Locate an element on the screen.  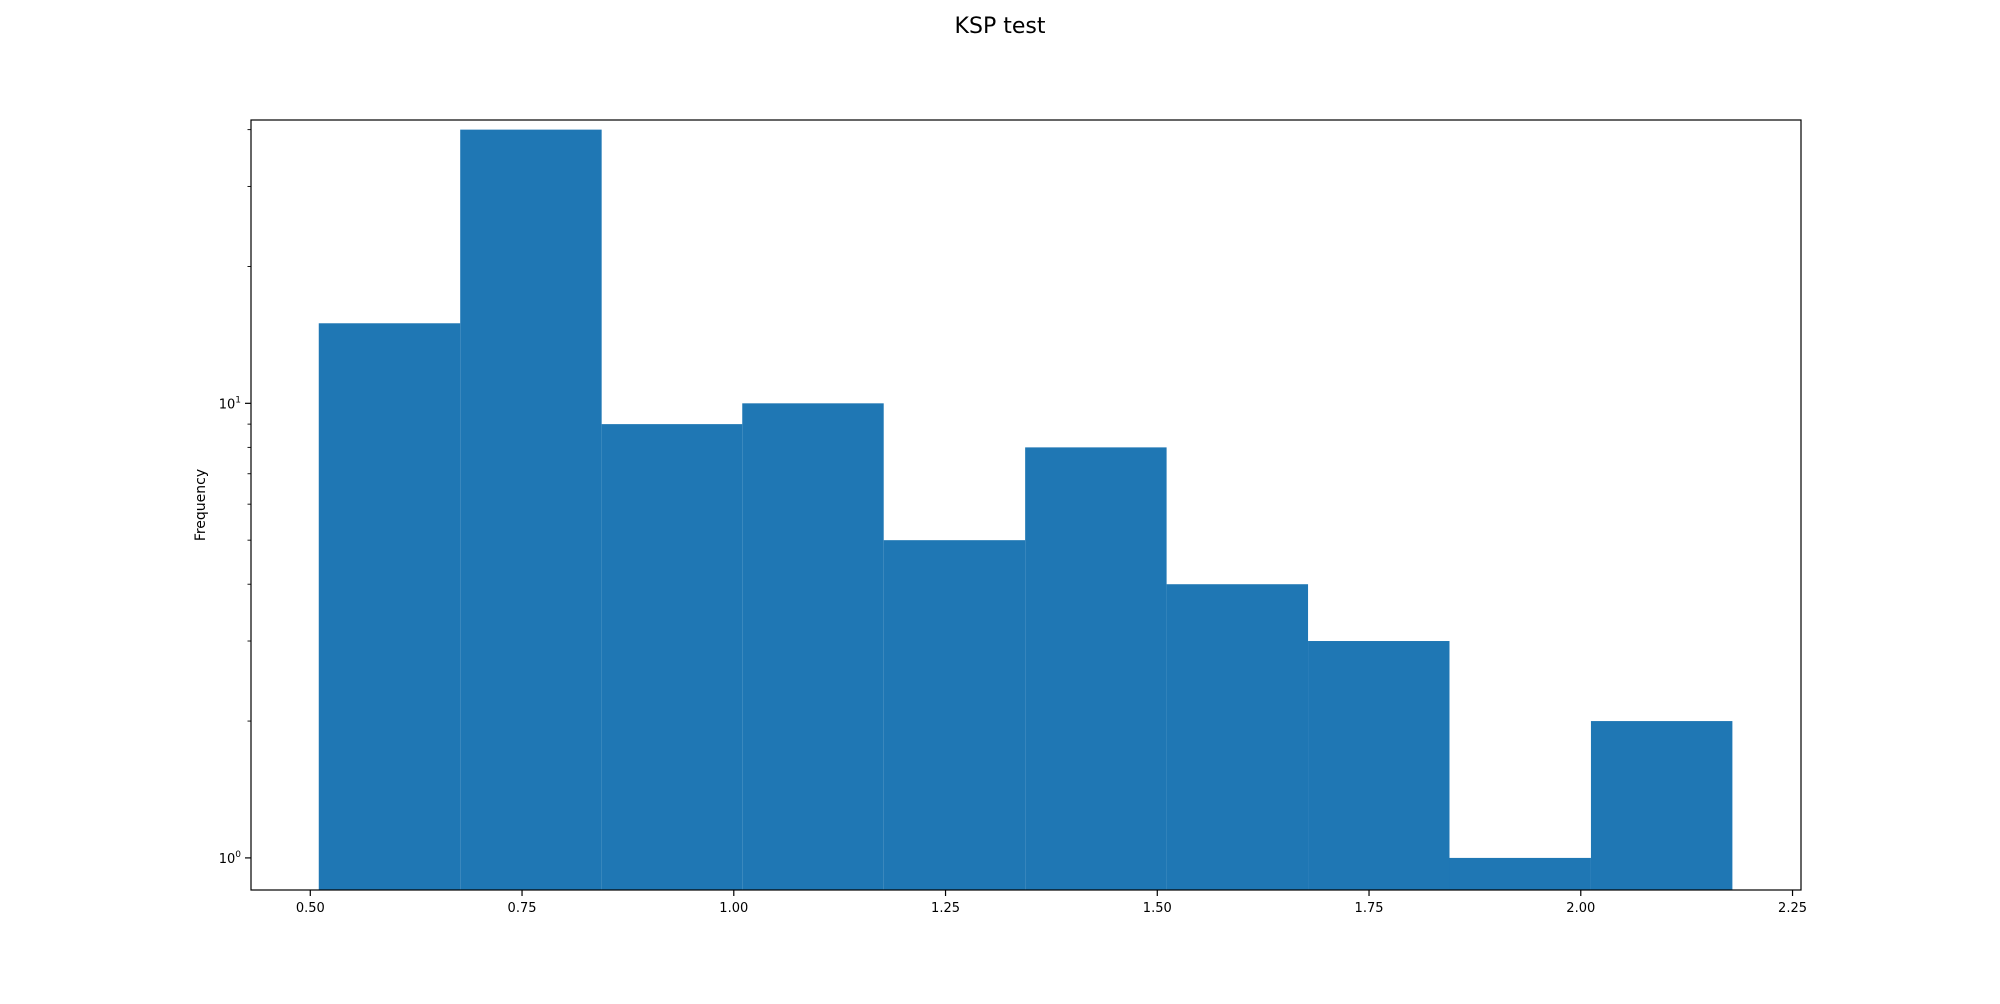
x-tick-label: 2.00 is located at coordinates (1580, 908).